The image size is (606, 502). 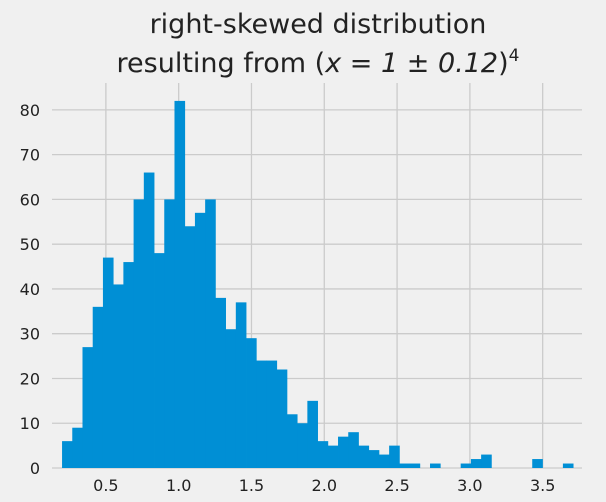 What do you see at coordinates (178, 485) in the screenshot?
I see `x-tick-label: 1.0` at bounding box center [178, 485].